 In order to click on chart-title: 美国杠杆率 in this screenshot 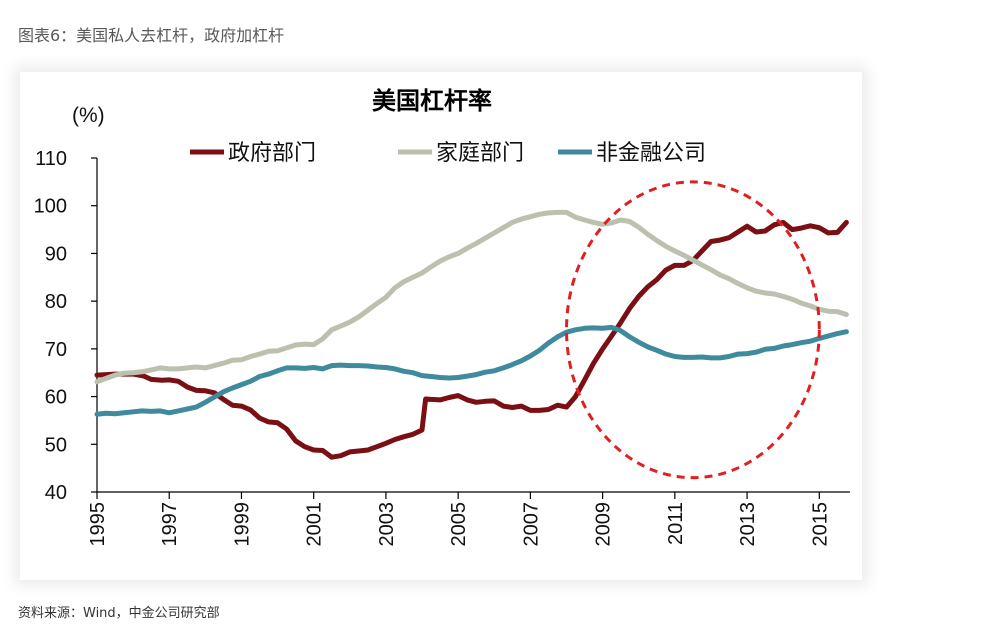, I will do `click(432, 101)`.